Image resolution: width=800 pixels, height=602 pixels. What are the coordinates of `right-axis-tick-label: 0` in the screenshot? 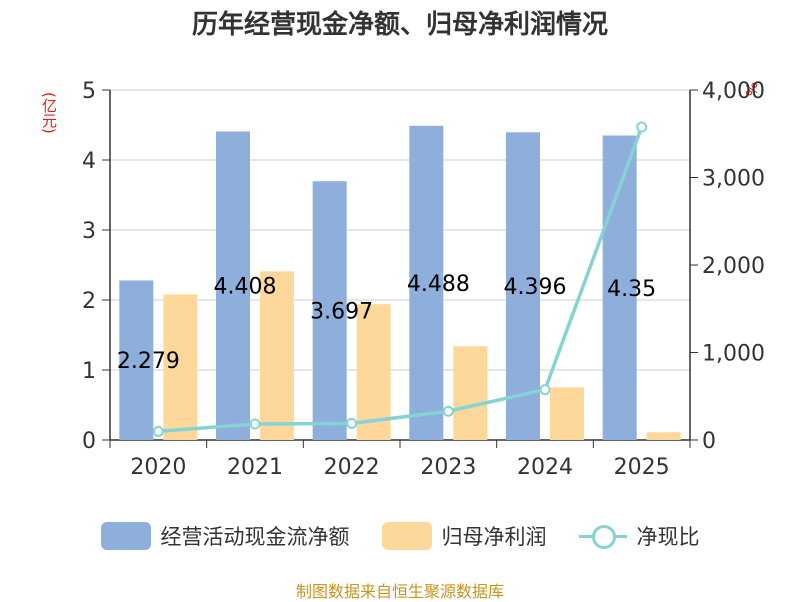 It's located at (709, 441).